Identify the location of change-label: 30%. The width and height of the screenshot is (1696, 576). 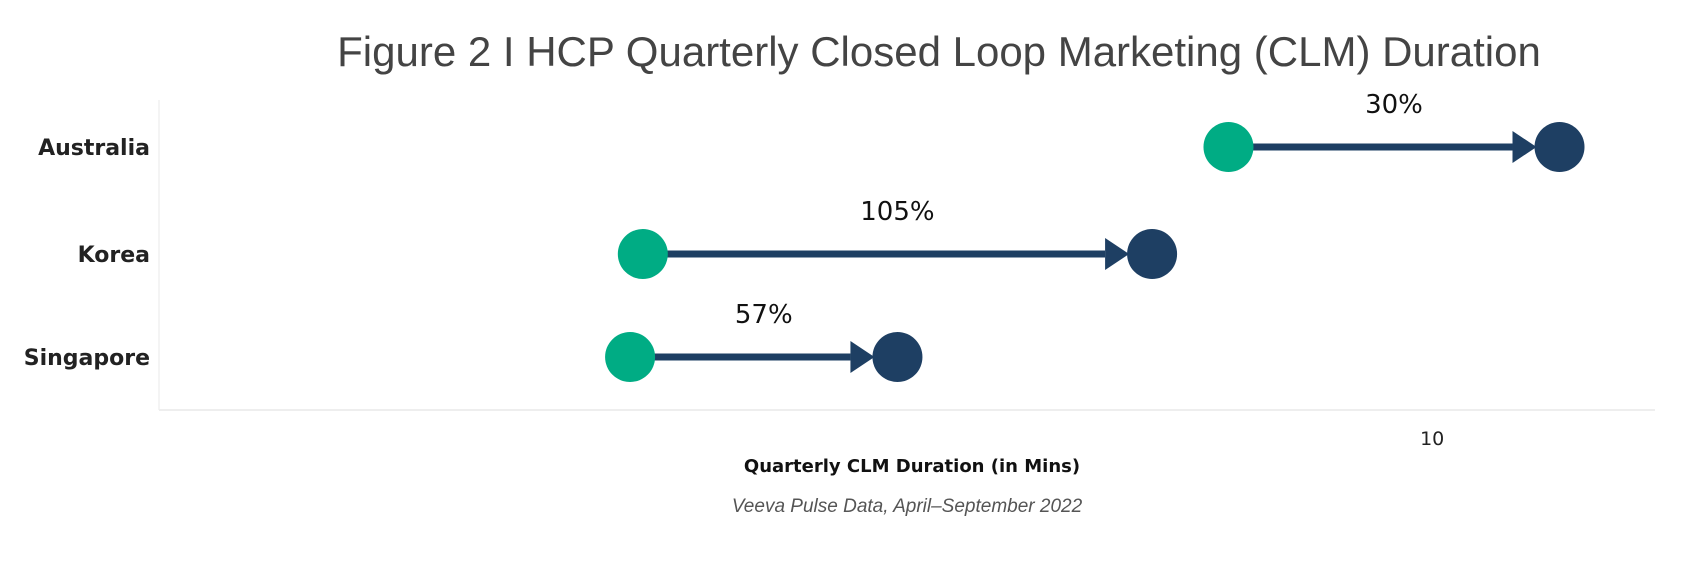
(1394, 105).